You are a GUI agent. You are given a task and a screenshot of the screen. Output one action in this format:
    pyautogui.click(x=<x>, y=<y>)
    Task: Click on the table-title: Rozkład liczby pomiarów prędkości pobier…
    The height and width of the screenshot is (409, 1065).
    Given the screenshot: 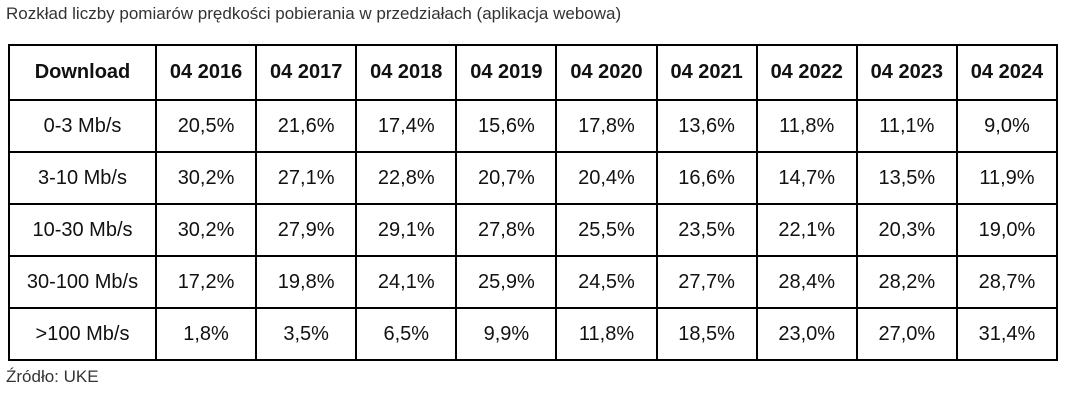 What is the action you would take?
    pyautogui.click(x=314, y=13)
    